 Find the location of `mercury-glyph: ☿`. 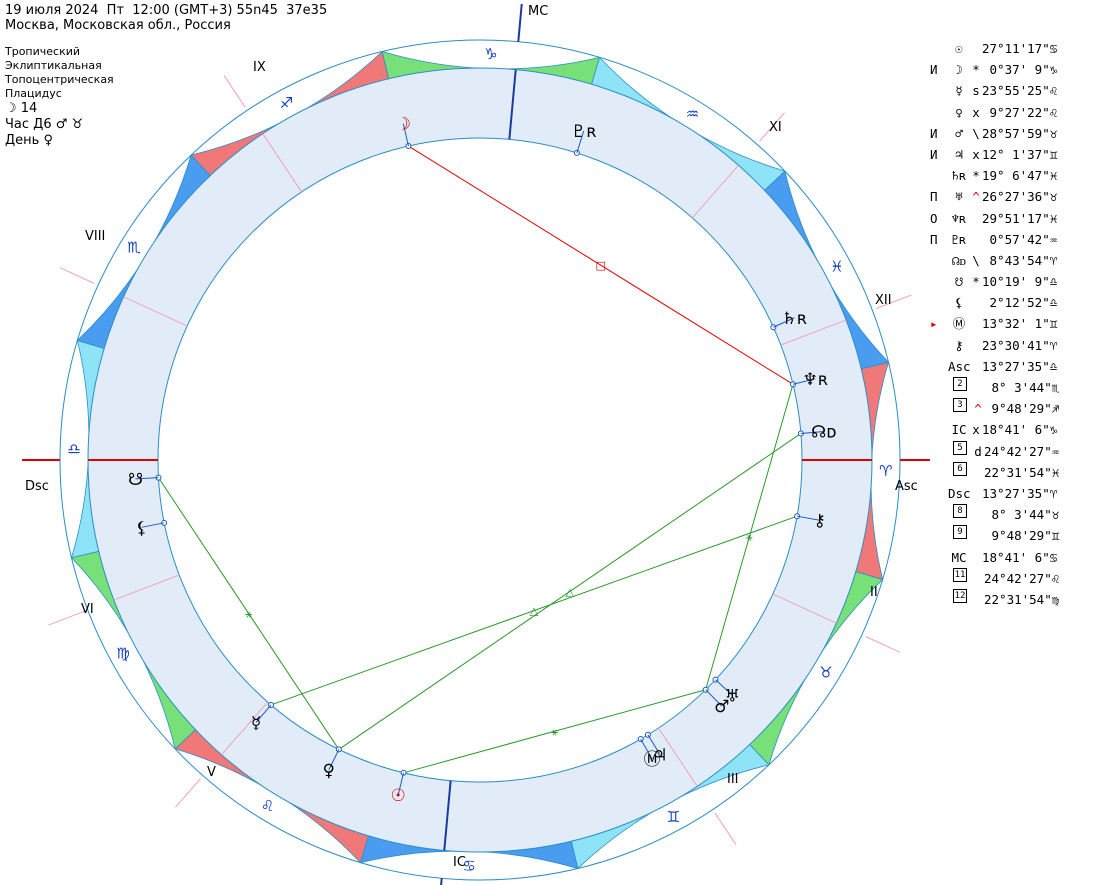

mercury-glyph: ☿ is located at coordinates (256, 723).